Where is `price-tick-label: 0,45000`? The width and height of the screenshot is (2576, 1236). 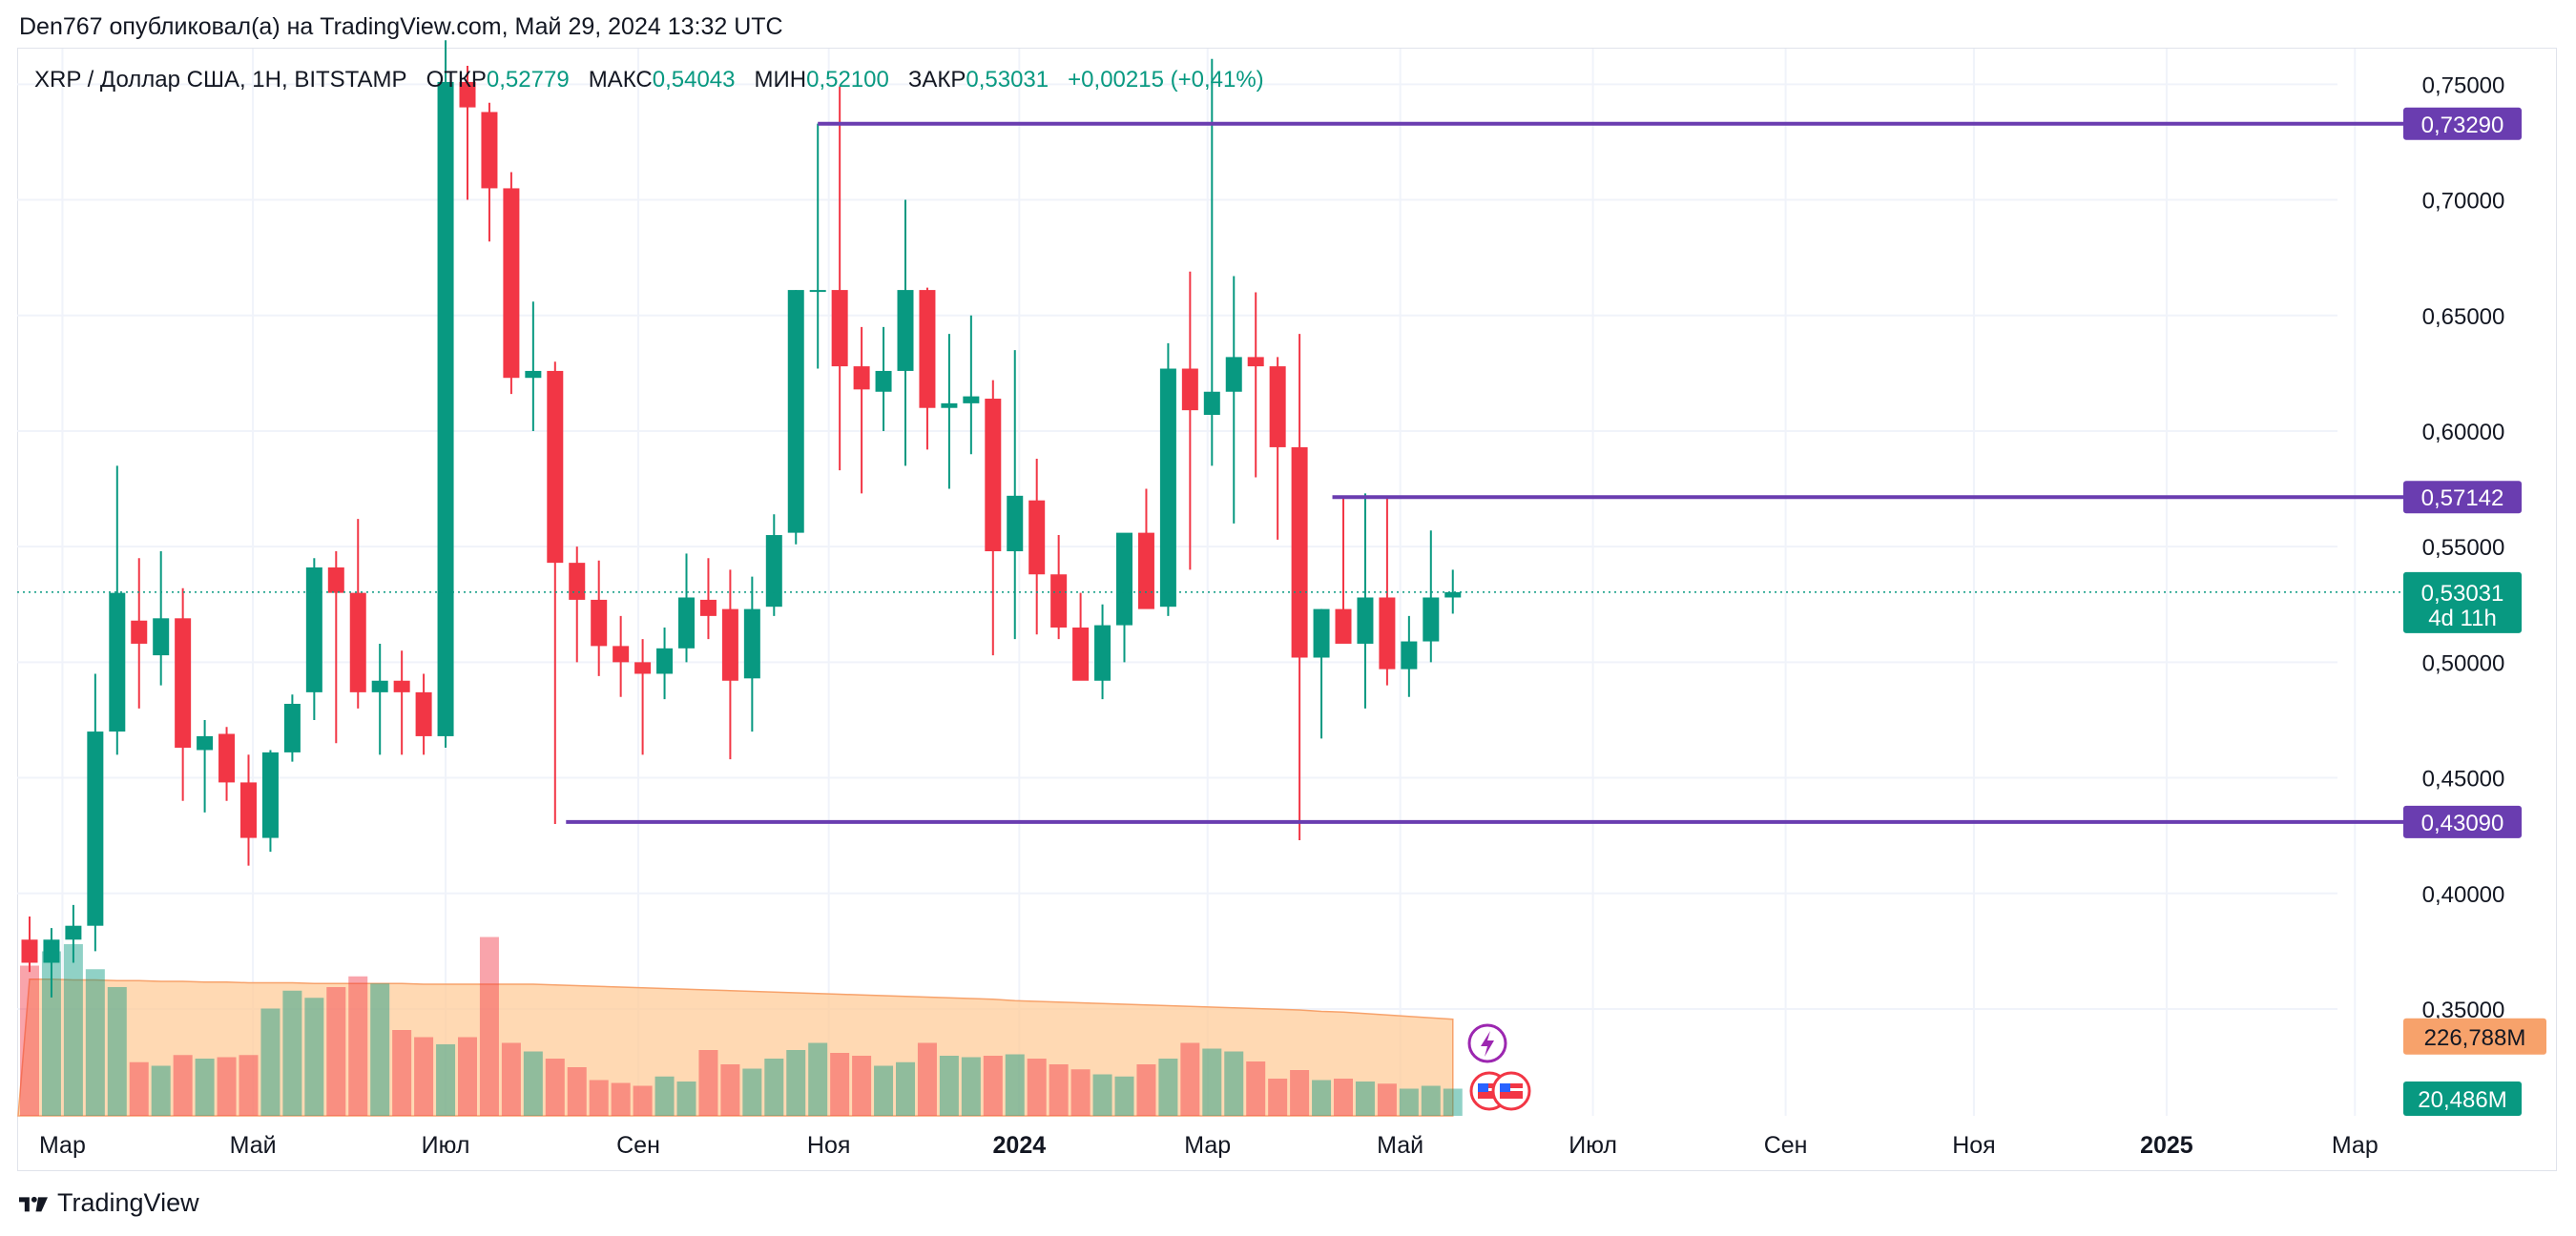
price-tick-label: 0,45000 is located at coordinates (2463, 780).